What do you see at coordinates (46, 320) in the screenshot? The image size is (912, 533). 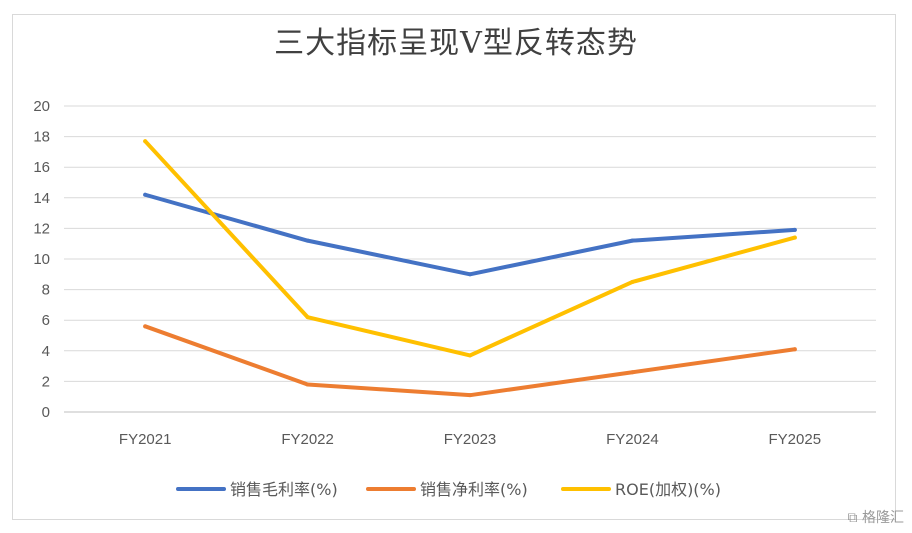 I see `y-tick-label: 6` at bounding box center [46, 320].